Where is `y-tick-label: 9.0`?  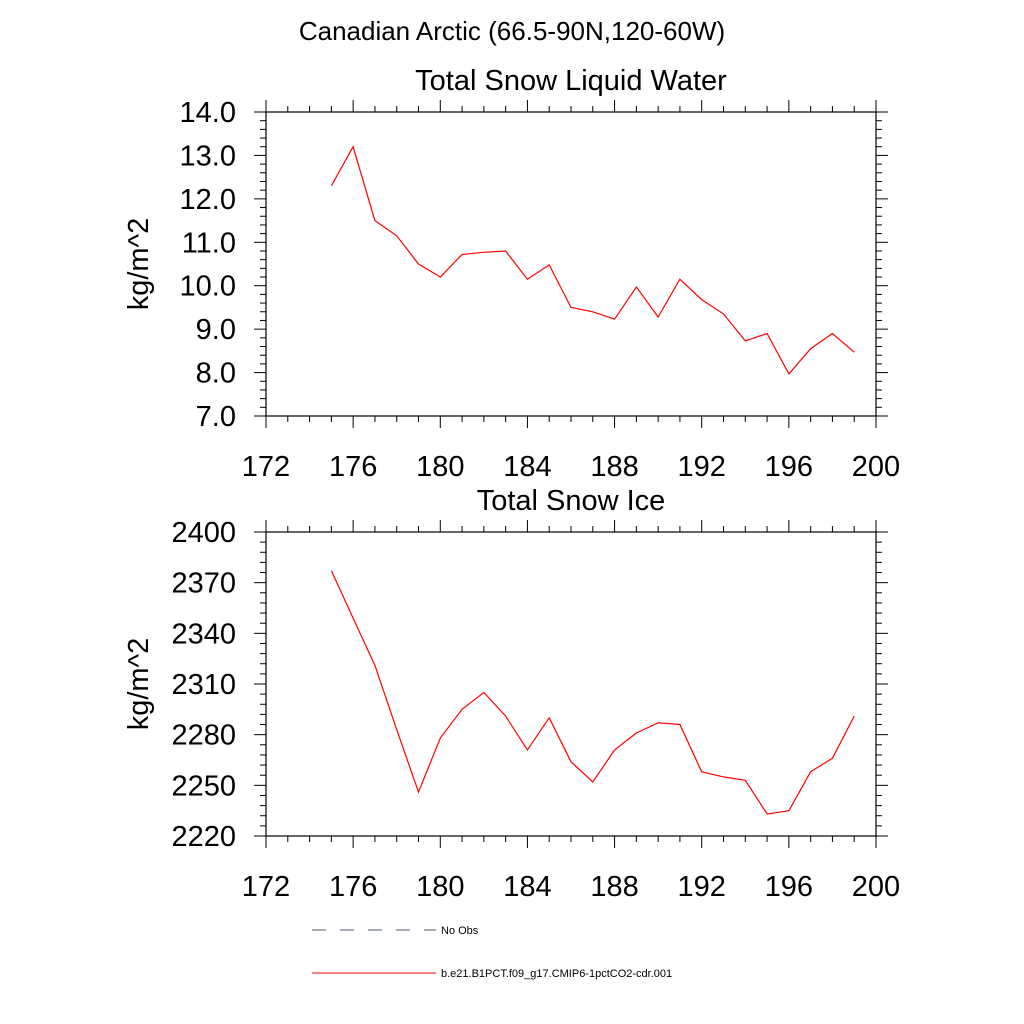 y-tick-label: 9.0 is located at coordinates (216, 330).